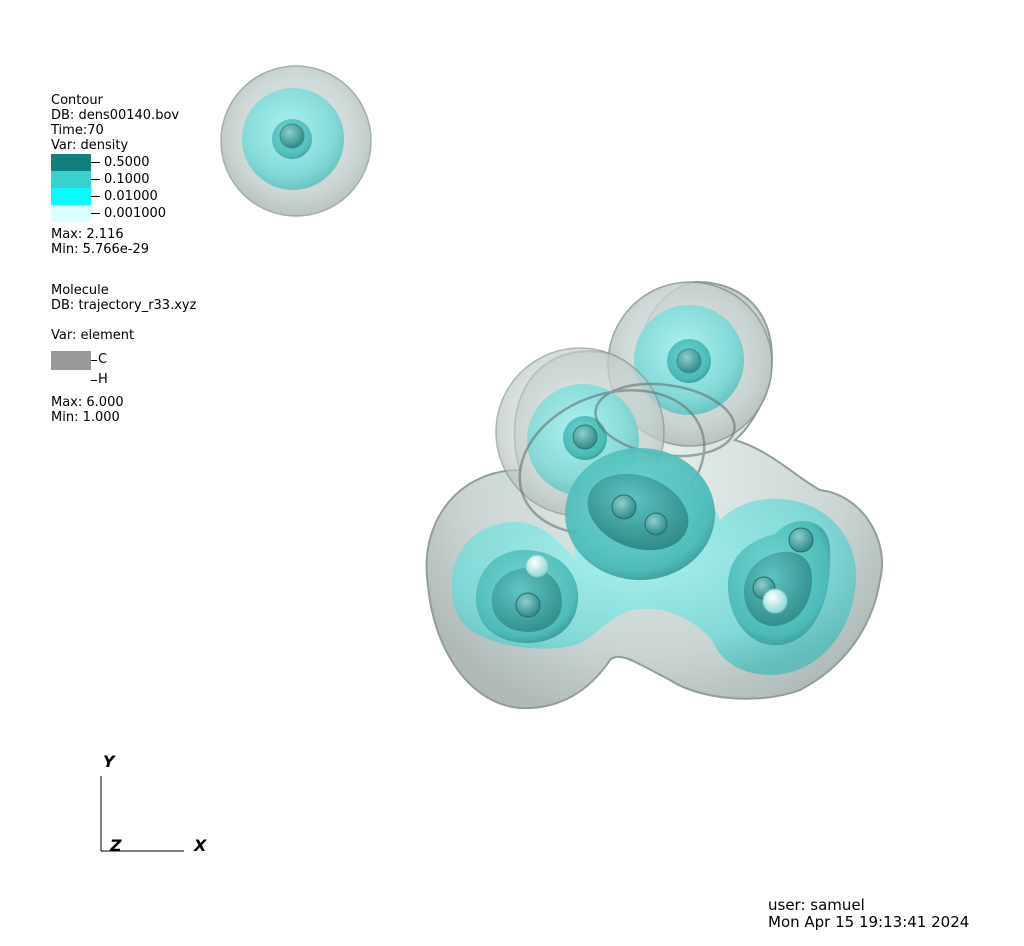 Image resolution: width=1024 pixels, height=946 pixels. I want to click on y-axis-label: Y, so click(109, 761).